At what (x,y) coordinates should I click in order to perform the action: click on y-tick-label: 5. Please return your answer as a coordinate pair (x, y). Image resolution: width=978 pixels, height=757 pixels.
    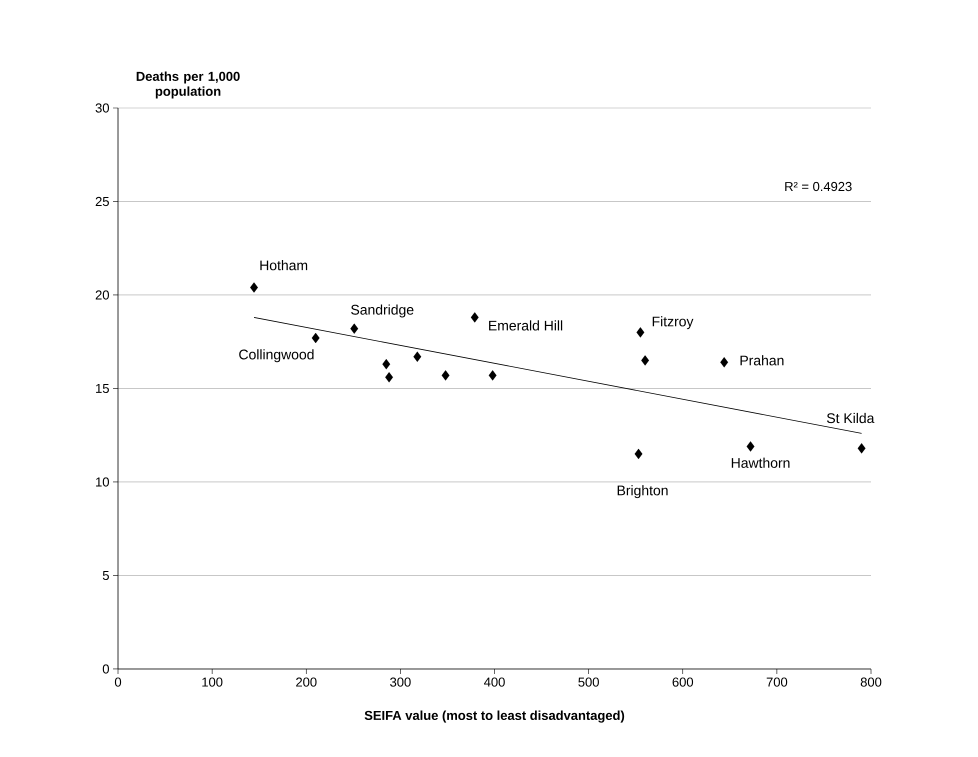
    Looking at the image, I should click on (105, 575).